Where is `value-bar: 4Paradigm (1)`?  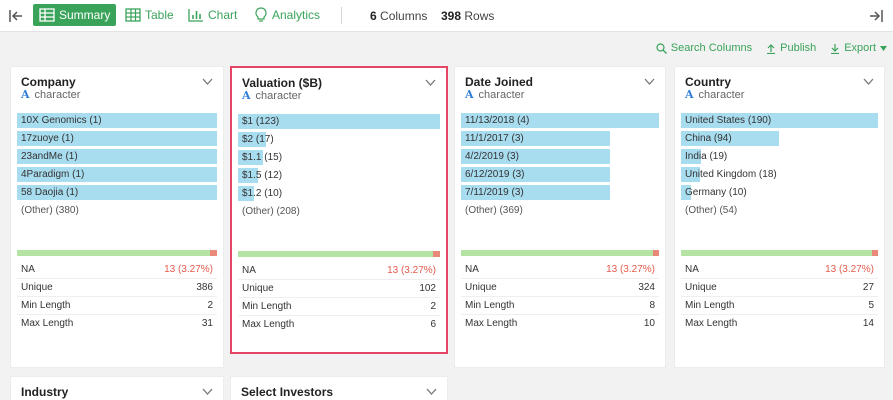
value-bar: 4Paradigm (1) is located at coordinates (117, 174).